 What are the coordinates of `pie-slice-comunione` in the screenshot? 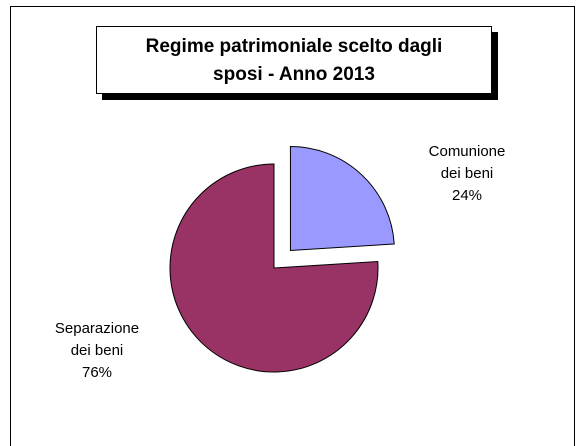 It's located at (342, 199).